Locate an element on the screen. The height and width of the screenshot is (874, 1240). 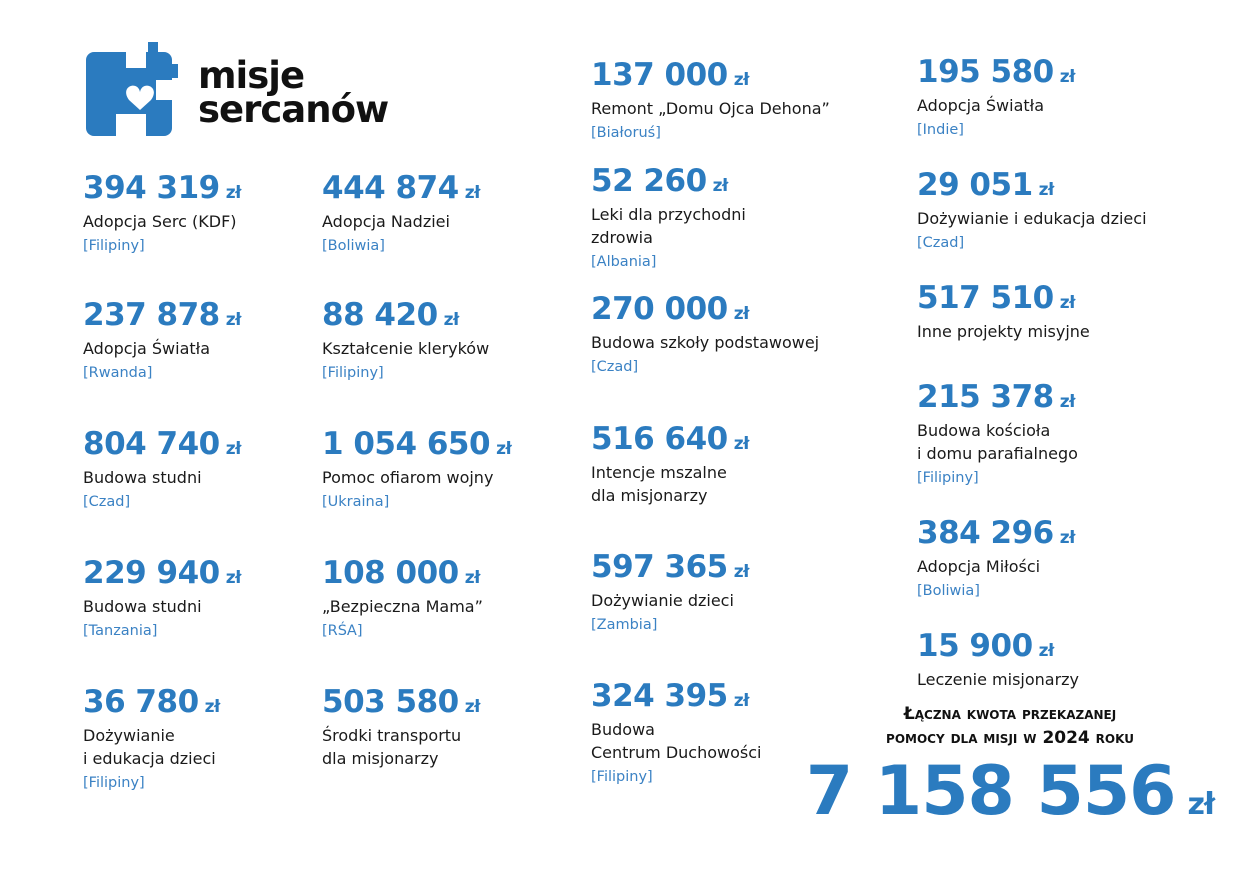
amount: 324 395 is located at coordinates (659, 696).